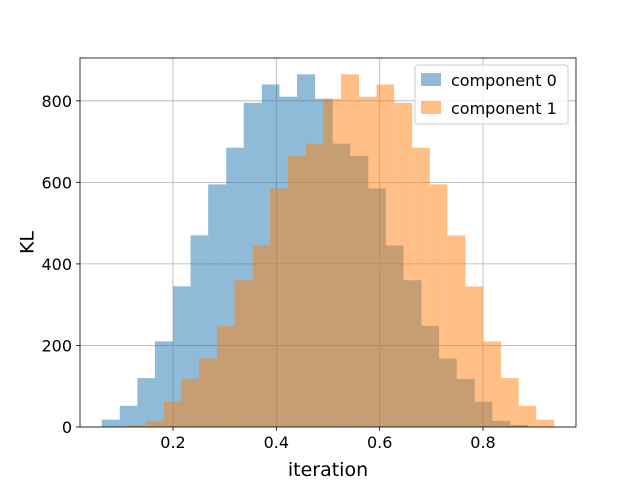 The image size is (640, 480). Describe the element at coordinates (172, 442) in the screenshot. I see `x-tick-label: 0.2` at that location.